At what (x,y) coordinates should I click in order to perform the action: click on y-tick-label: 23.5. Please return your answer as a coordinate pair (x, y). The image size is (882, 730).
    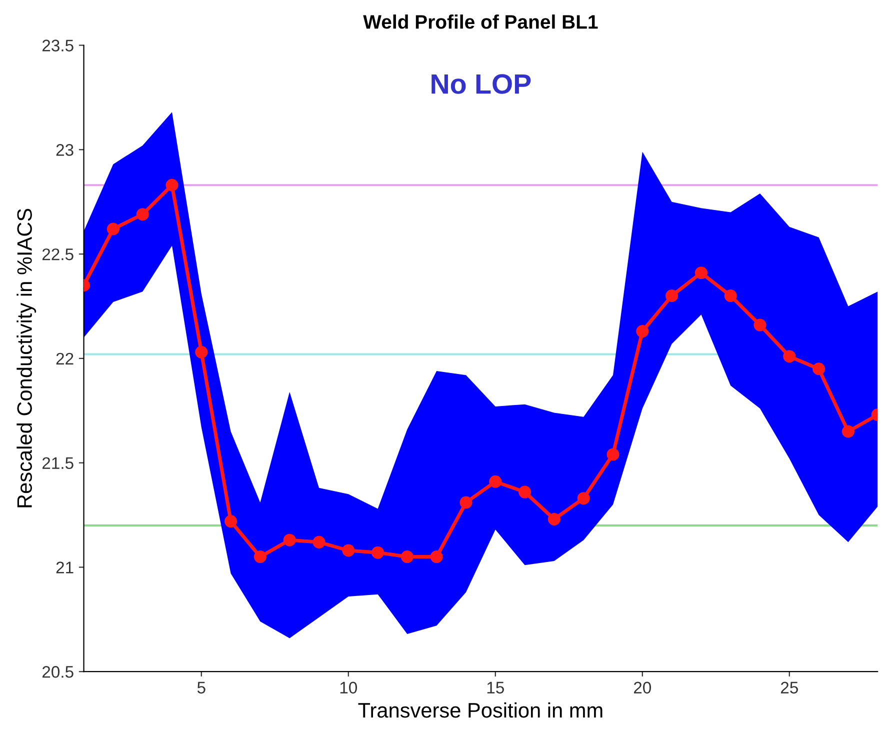
    Looking at the image, I should click on (58, 46).